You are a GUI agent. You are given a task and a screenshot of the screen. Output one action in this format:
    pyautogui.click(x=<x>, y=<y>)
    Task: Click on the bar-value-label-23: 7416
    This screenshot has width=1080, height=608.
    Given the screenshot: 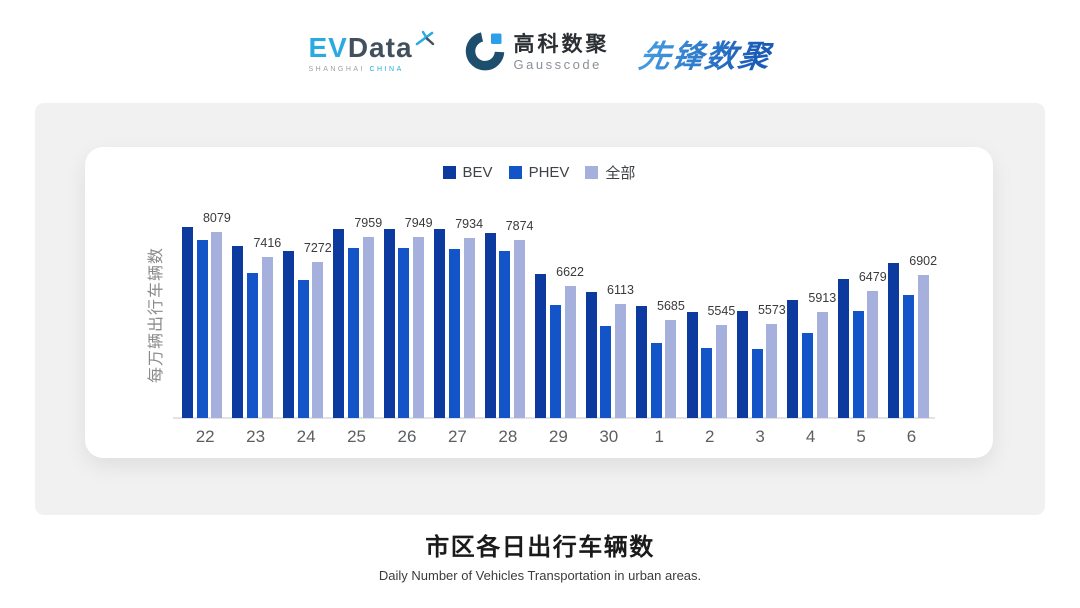 What is the action you would take?
    pyautogui.click(x=267, y=243)
    